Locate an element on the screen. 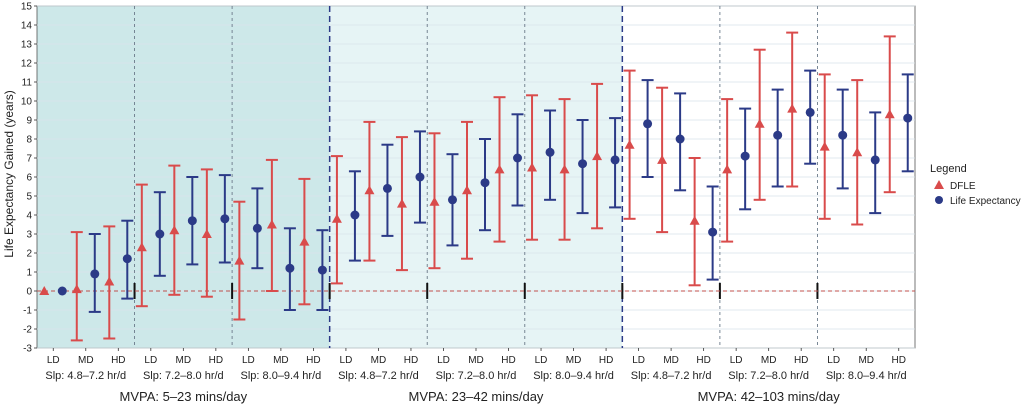 The height and width of the screenshot is (410, 1024). y-tick-label: 4 is located at coordinates (29, 216).